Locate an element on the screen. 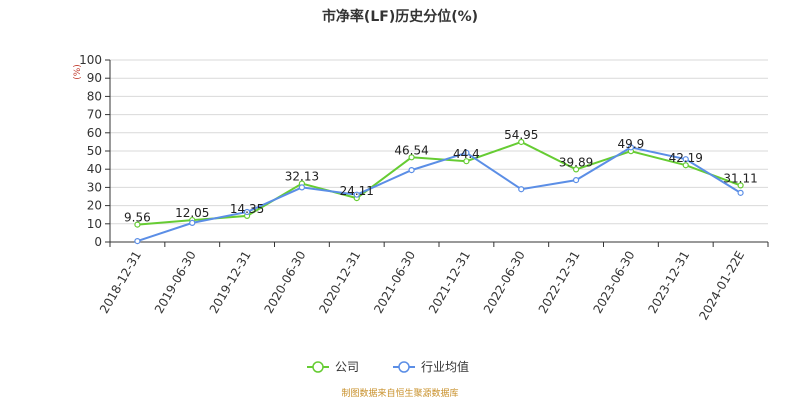  data-label: 24.11 is located at coordinates (357, 191).